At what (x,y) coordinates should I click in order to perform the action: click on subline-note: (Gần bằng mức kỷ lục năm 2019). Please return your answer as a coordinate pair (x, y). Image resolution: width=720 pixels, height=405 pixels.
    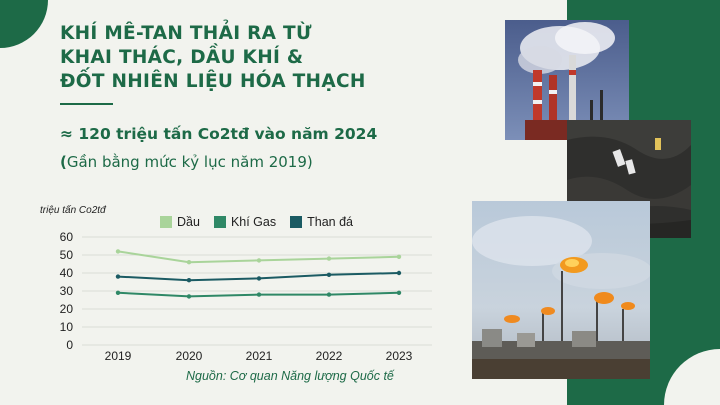
    Looking at the image, I should click on (186, 162).